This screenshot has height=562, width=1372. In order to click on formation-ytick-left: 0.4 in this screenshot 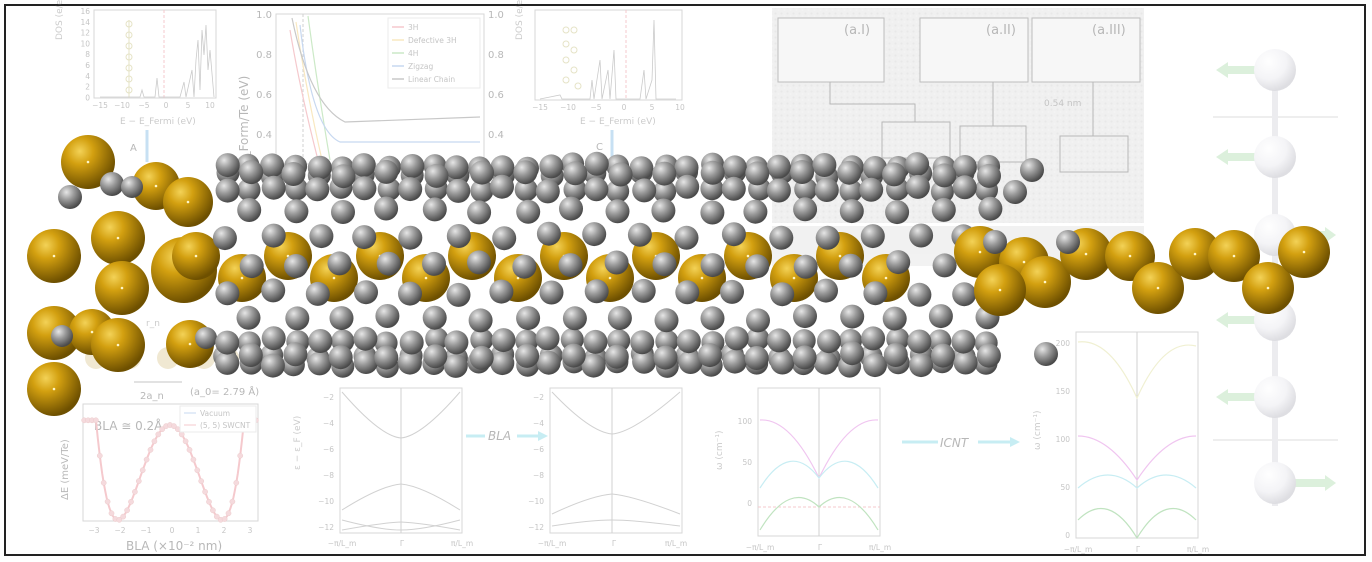, I will do `click(264, 135)`.